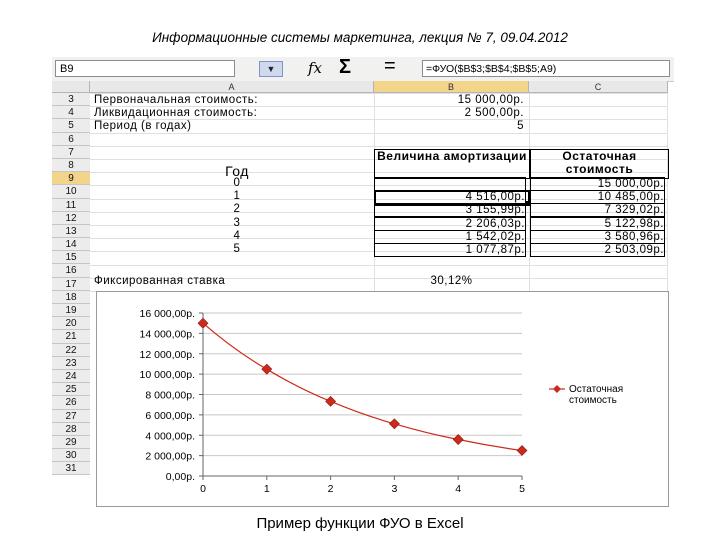 This screenshot has height=540, width=720. Describe the element at coordinates (597, 184) in the screenshot. I see `cell-residual: 15 000,00р.` at that location.